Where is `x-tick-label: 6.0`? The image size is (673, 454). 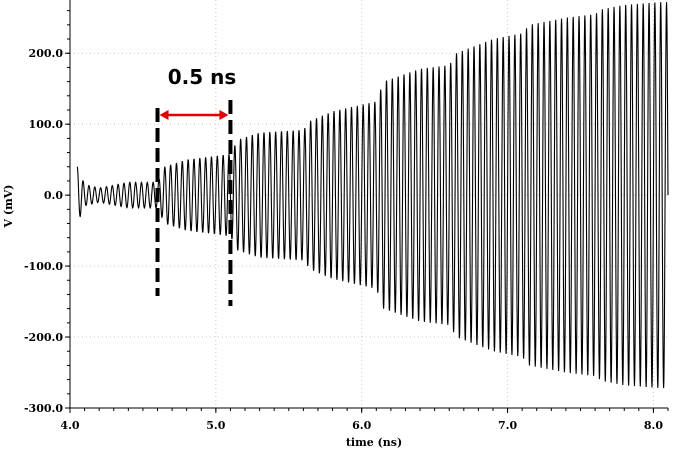 x-tick-label: 6.0 is located at coordinates (361, 425).